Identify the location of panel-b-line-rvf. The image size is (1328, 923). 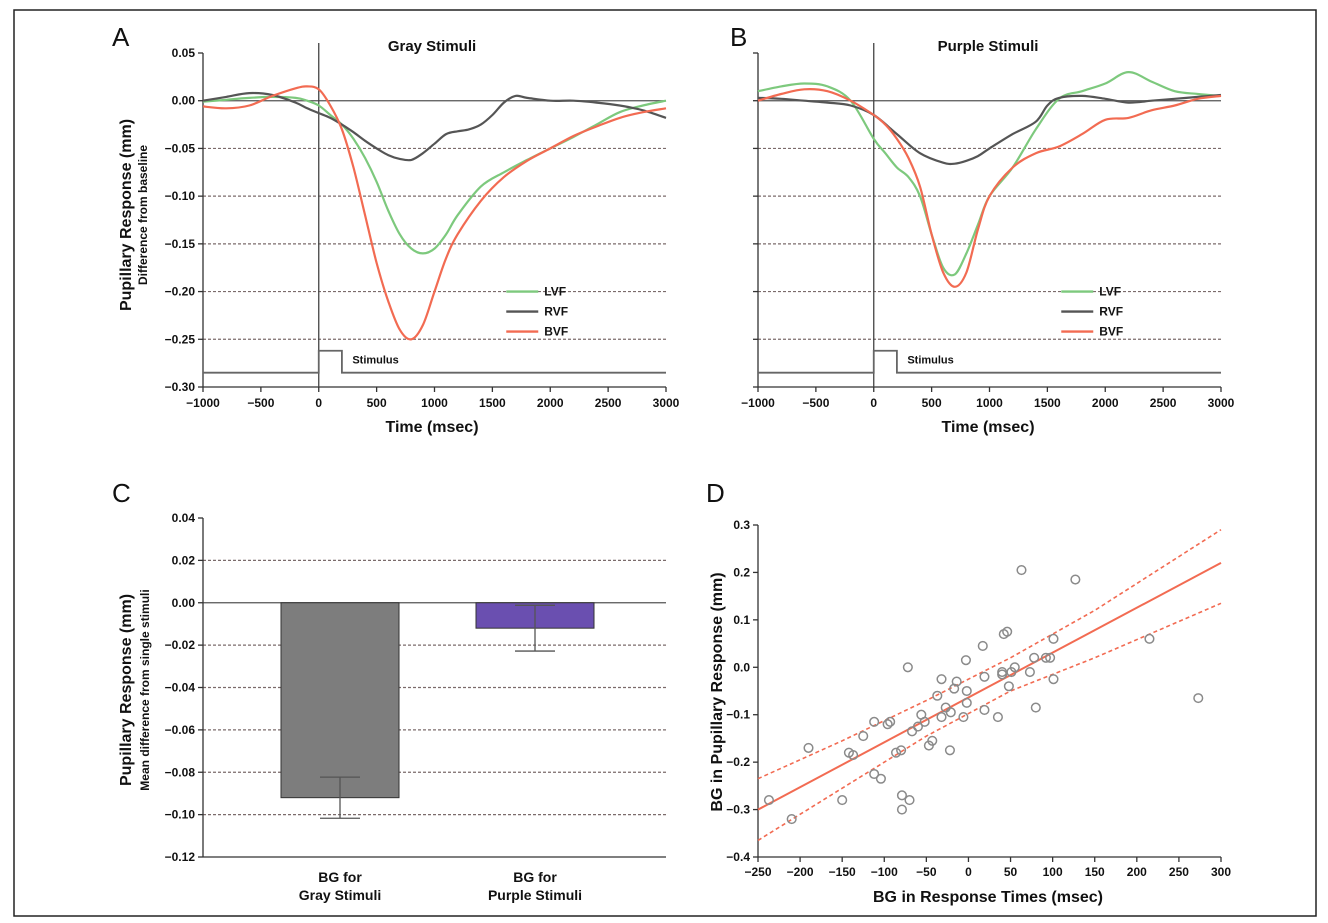
(989, 129).